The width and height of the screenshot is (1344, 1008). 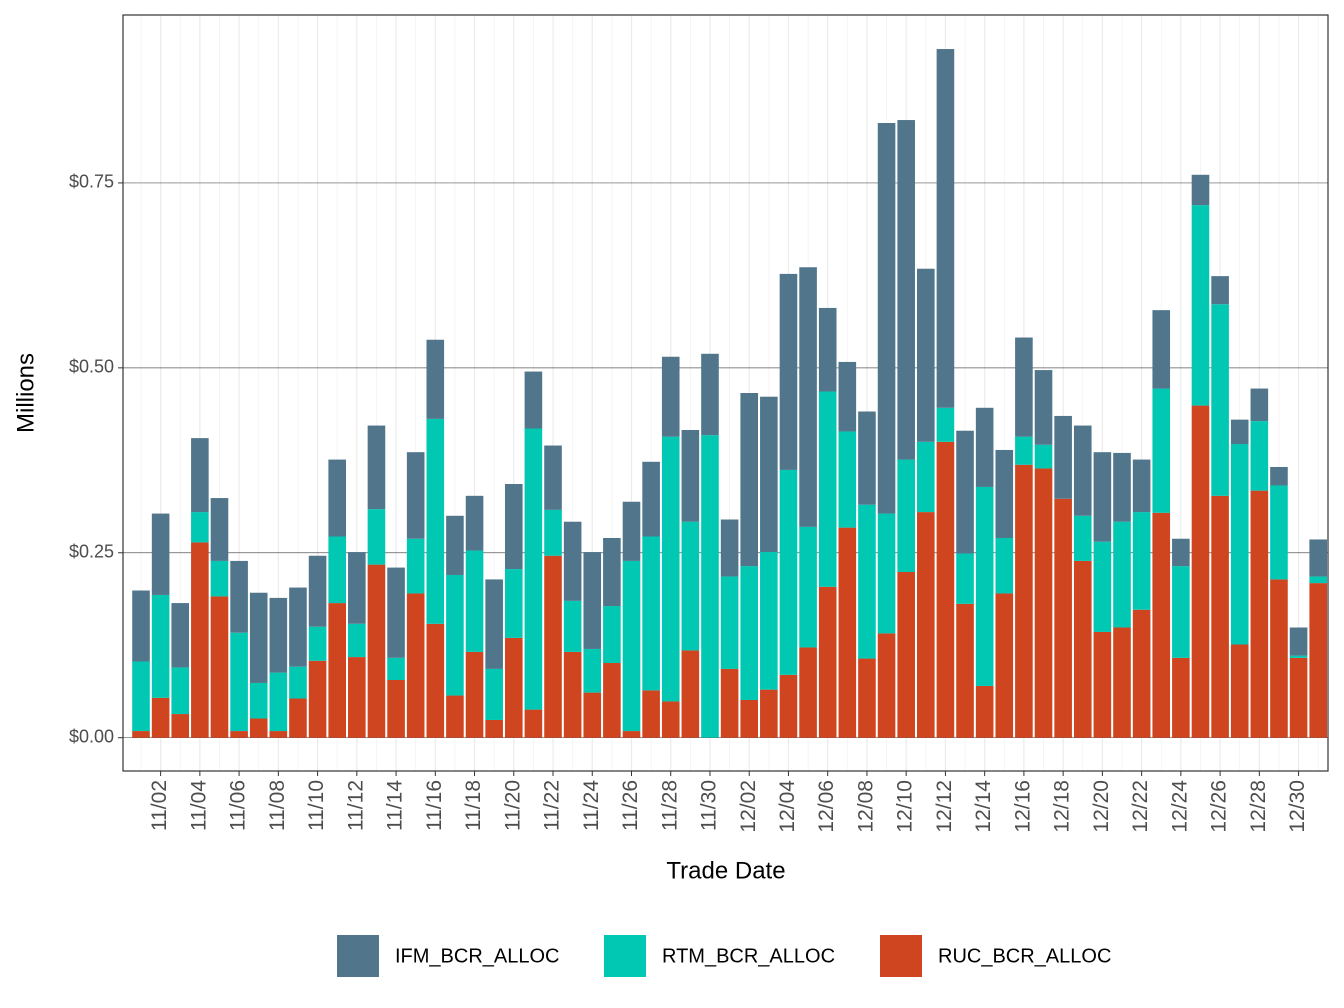 I want to click on legend-swatch, so click(x=901, y=956).